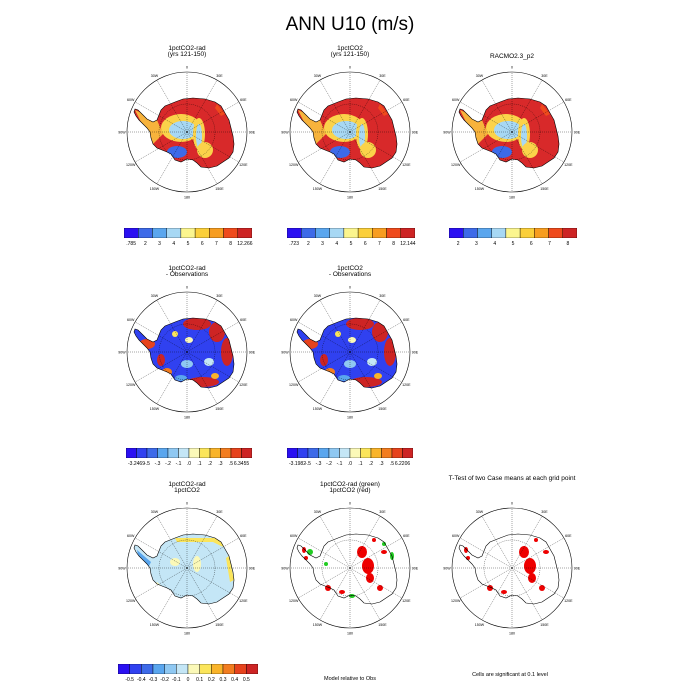 The width and height of the screenshot is (700, 700). Describe the element at coordinates (512, 56) in the screenshot. I see `panel-title-line: RACMO2.3_p2` at that location.